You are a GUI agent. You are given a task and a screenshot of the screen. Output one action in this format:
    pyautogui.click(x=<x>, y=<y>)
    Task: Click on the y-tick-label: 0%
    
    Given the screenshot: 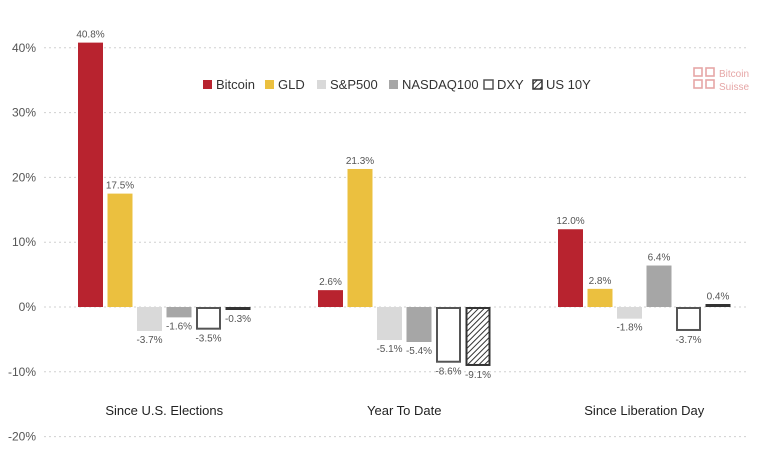 What is the action you would take?
    pyautogui.click(x=28, y=307)
    